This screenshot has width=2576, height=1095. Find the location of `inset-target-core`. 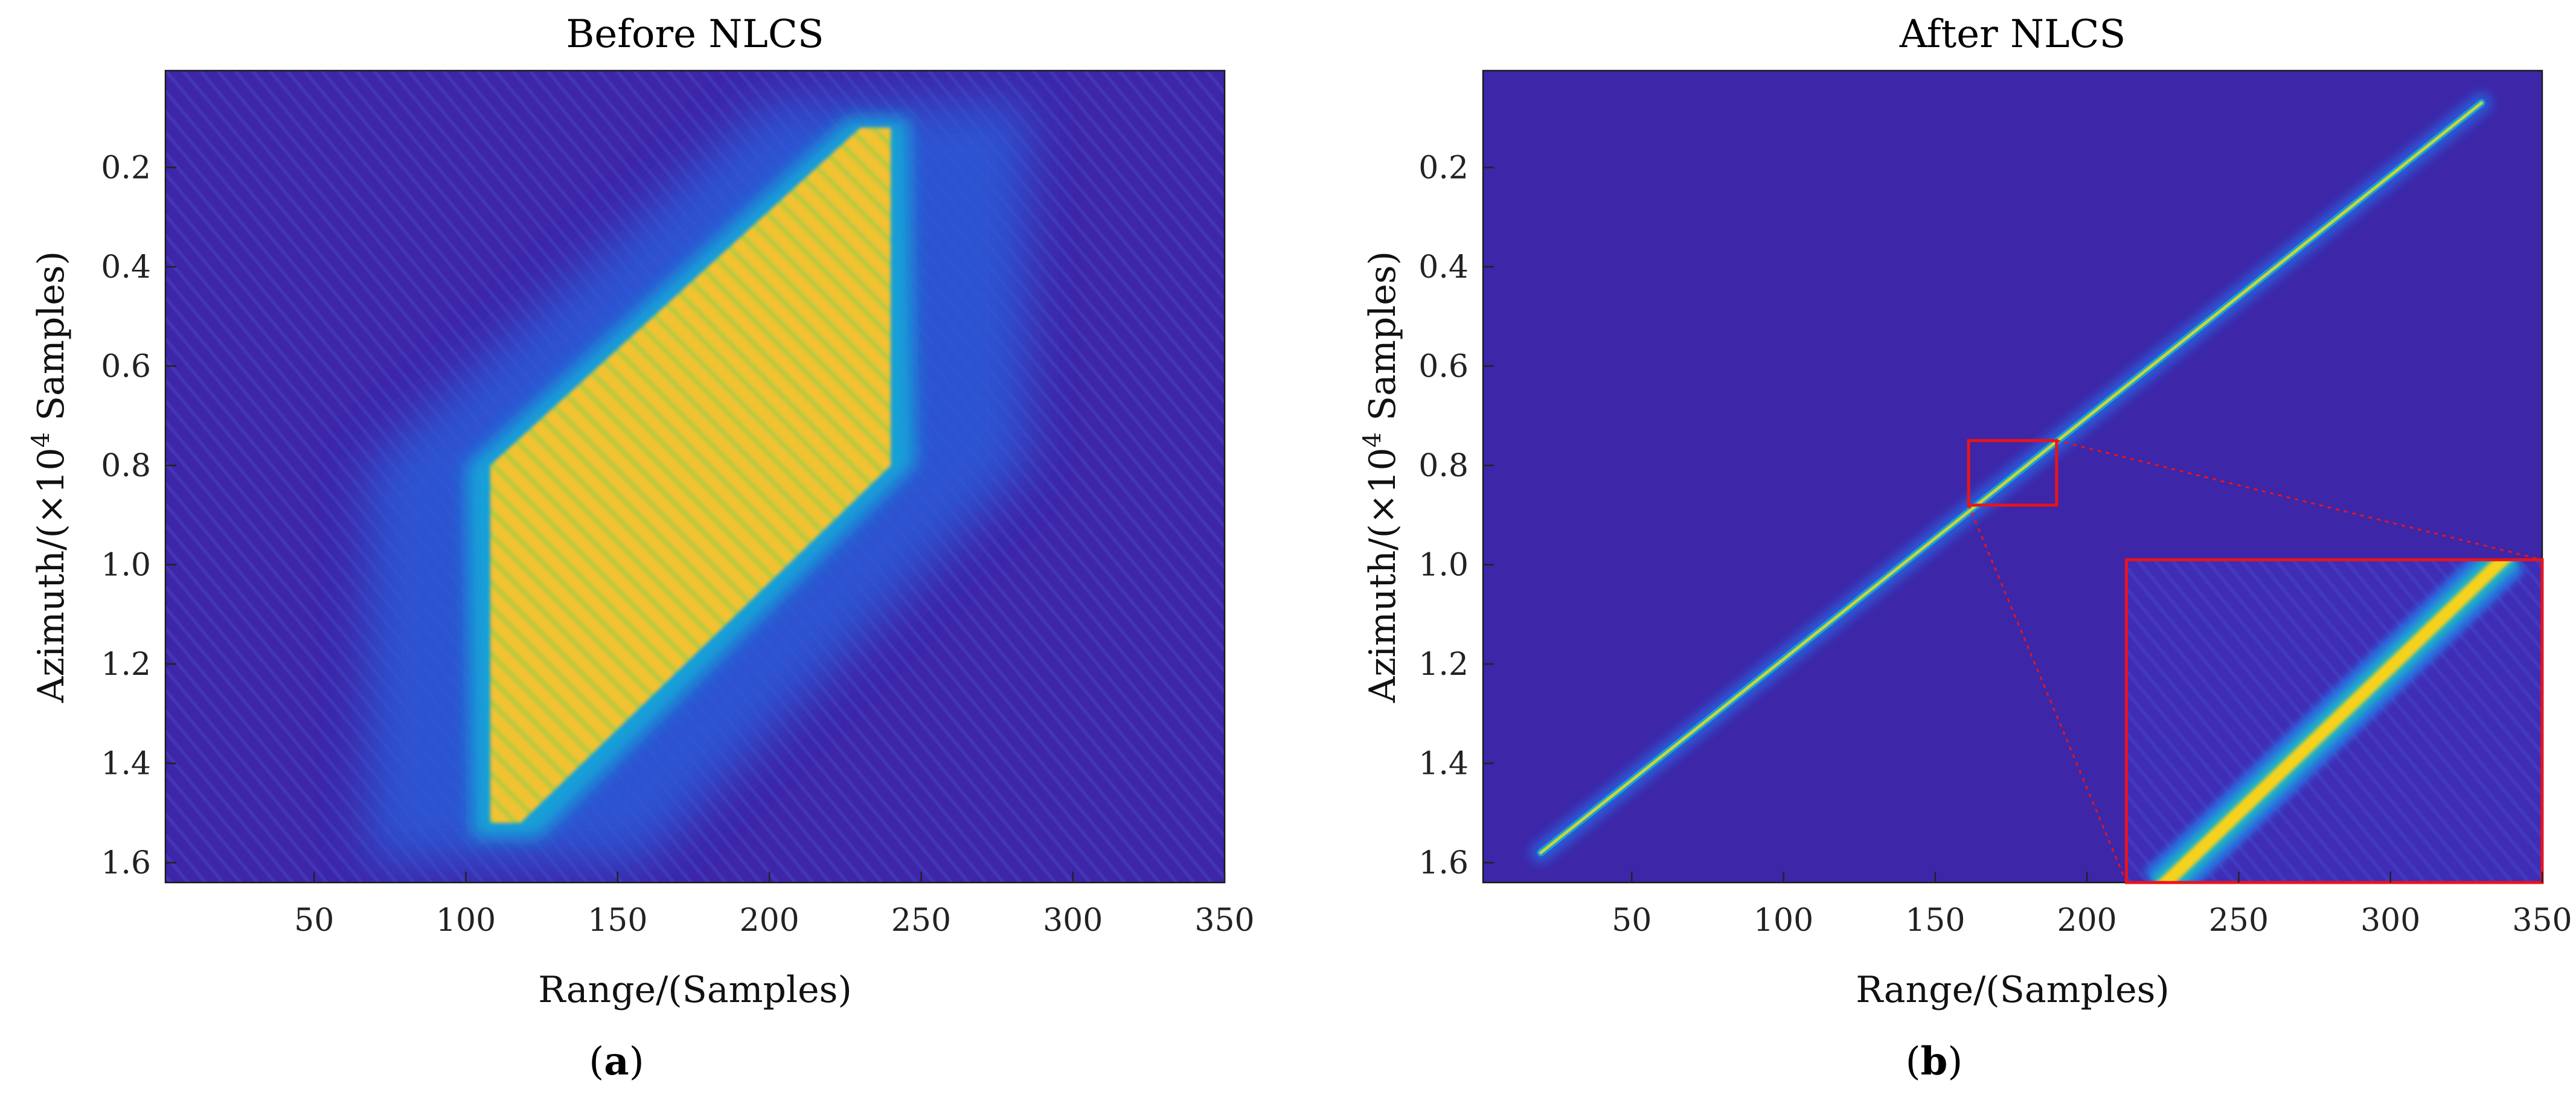

inset-target-core is located at coordinates (2334, 721).